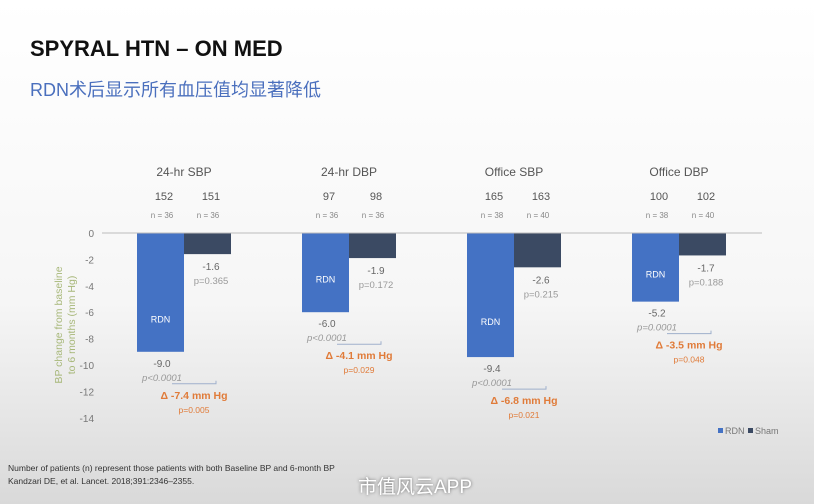 This screenshot has height=504, width=814. I want to click on baseline-sham: 163, so click(541, 197).